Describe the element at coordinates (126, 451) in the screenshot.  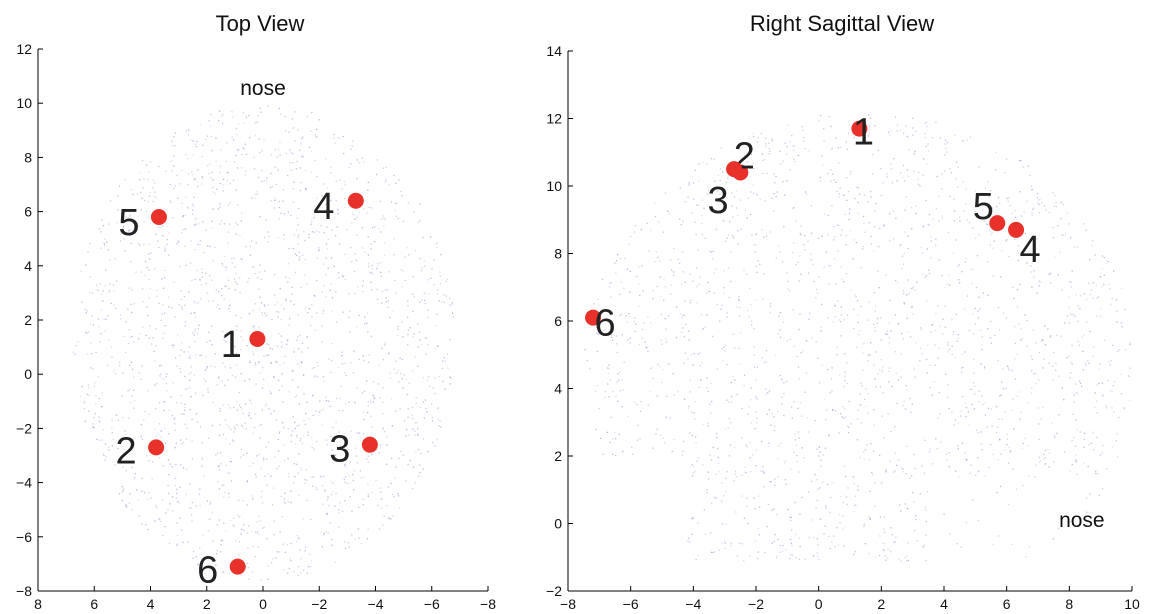
I see `electrode-label-2: 2` at that location.